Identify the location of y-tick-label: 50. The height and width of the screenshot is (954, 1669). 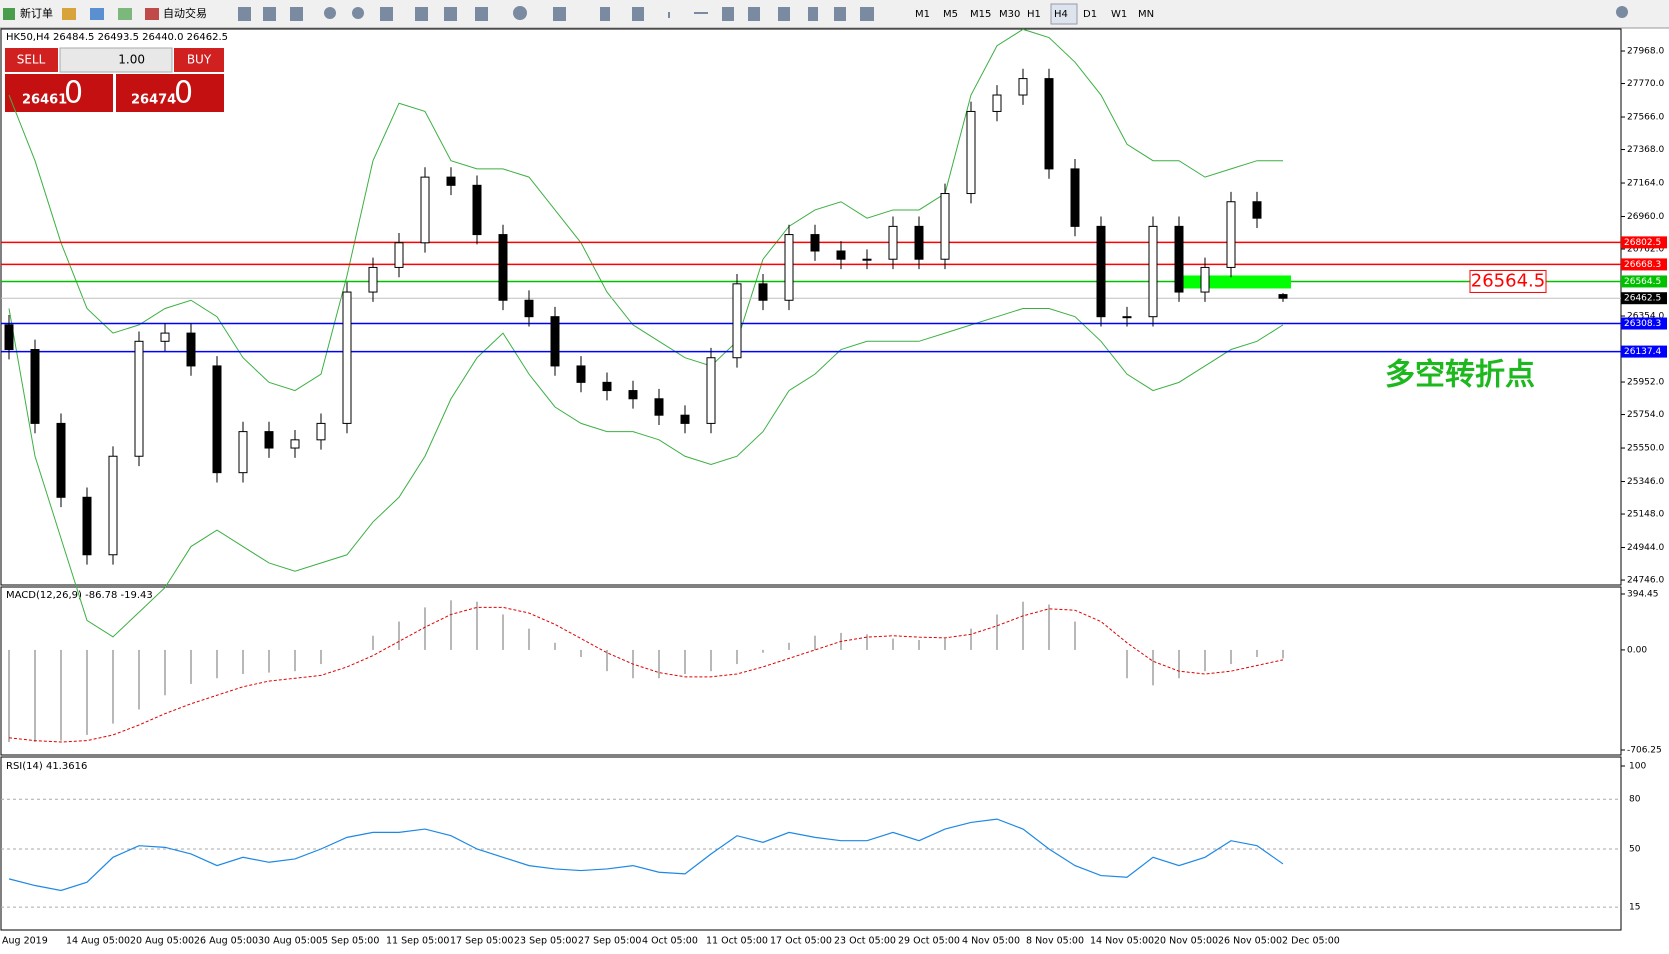
(1635, 850).